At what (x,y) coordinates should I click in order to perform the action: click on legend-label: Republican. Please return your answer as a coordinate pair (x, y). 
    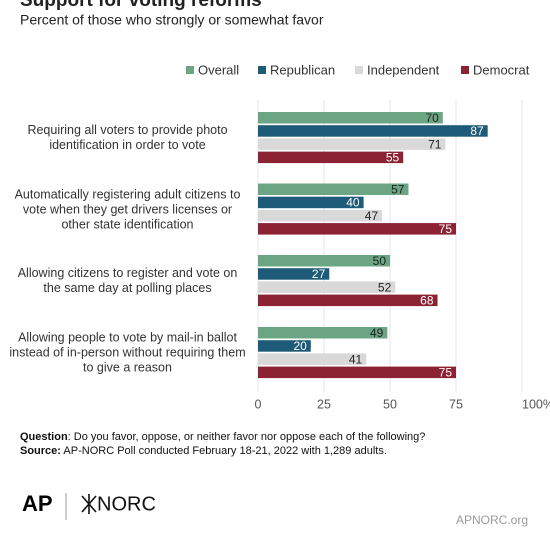
    Looking at the image, I should click on (302, 69).